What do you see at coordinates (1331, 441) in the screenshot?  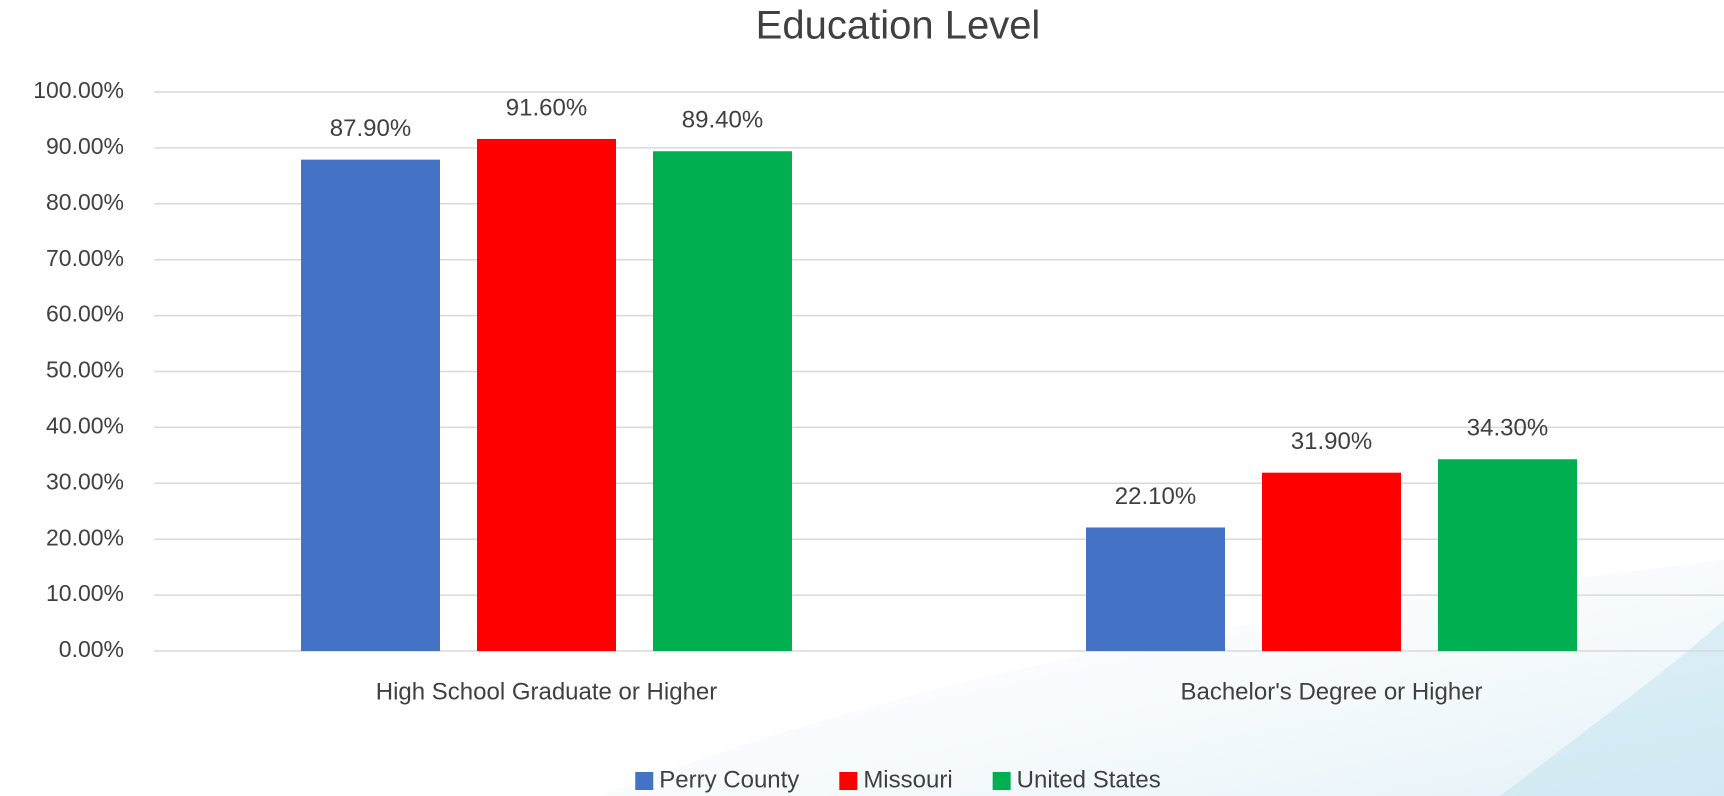 I see `data-label: 31.90%` at bounding box center [1331, 441].